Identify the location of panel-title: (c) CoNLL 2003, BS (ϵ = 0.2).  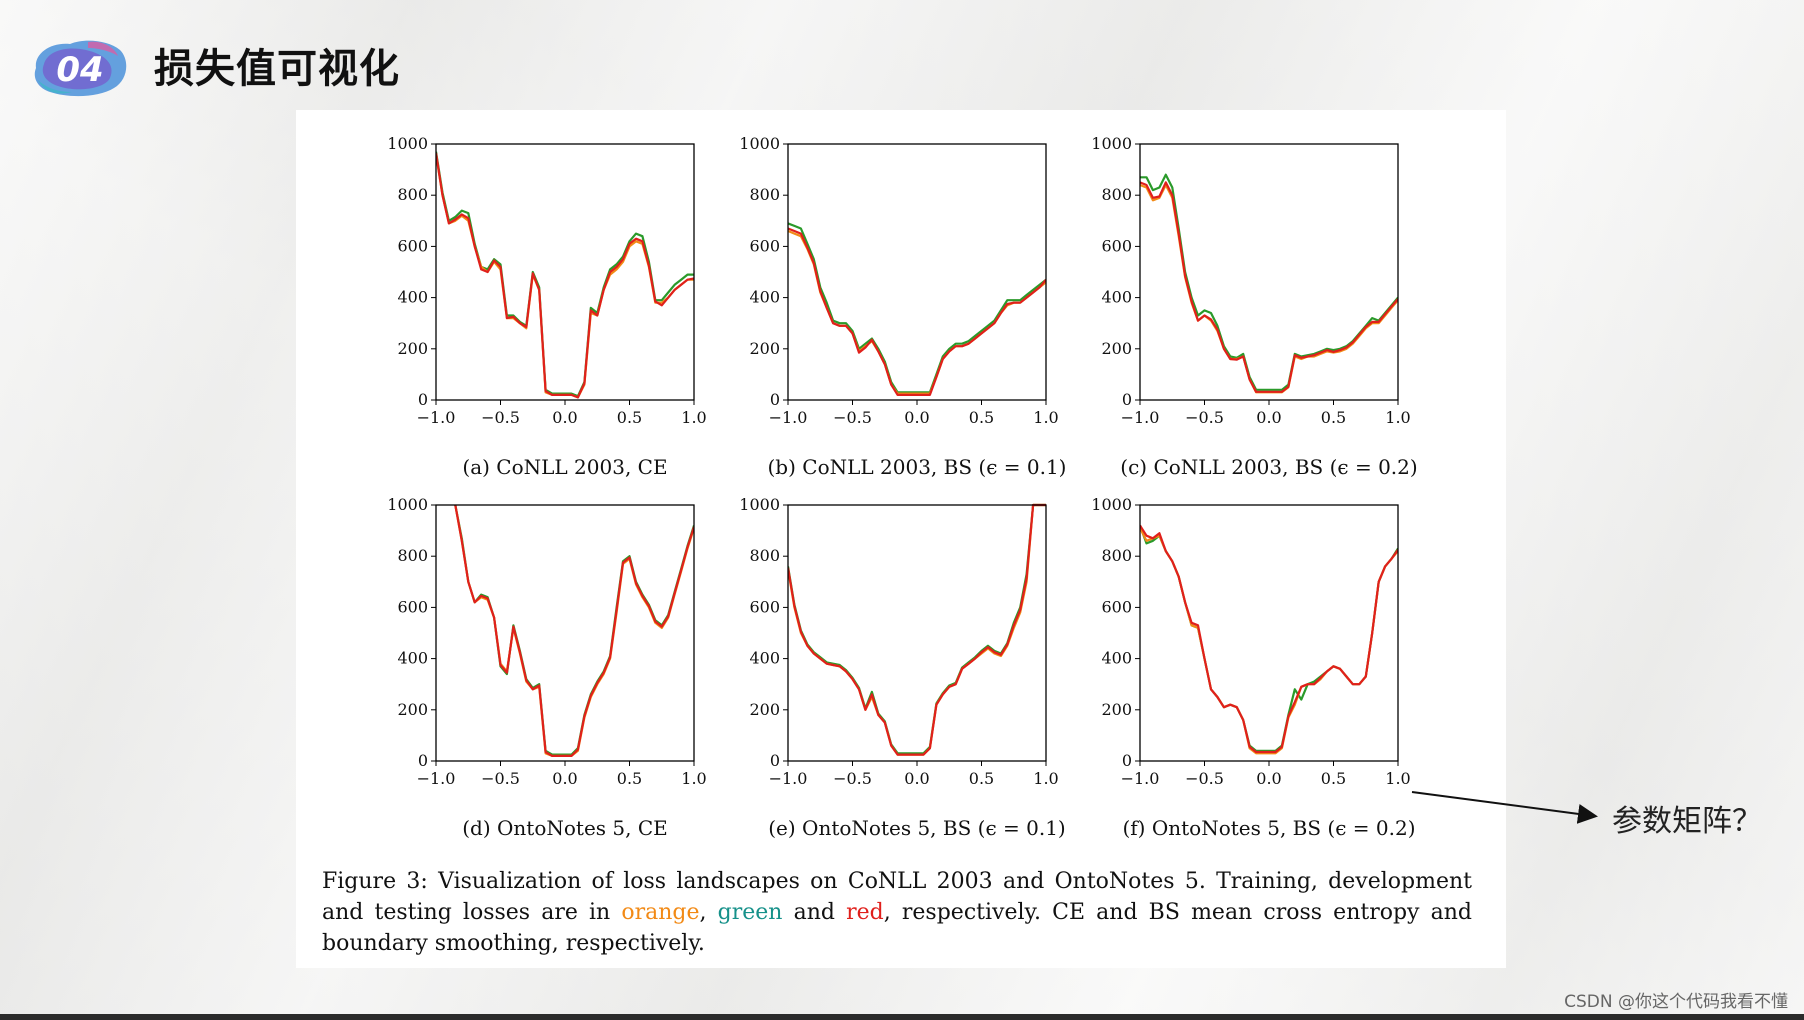
(1268, 467).